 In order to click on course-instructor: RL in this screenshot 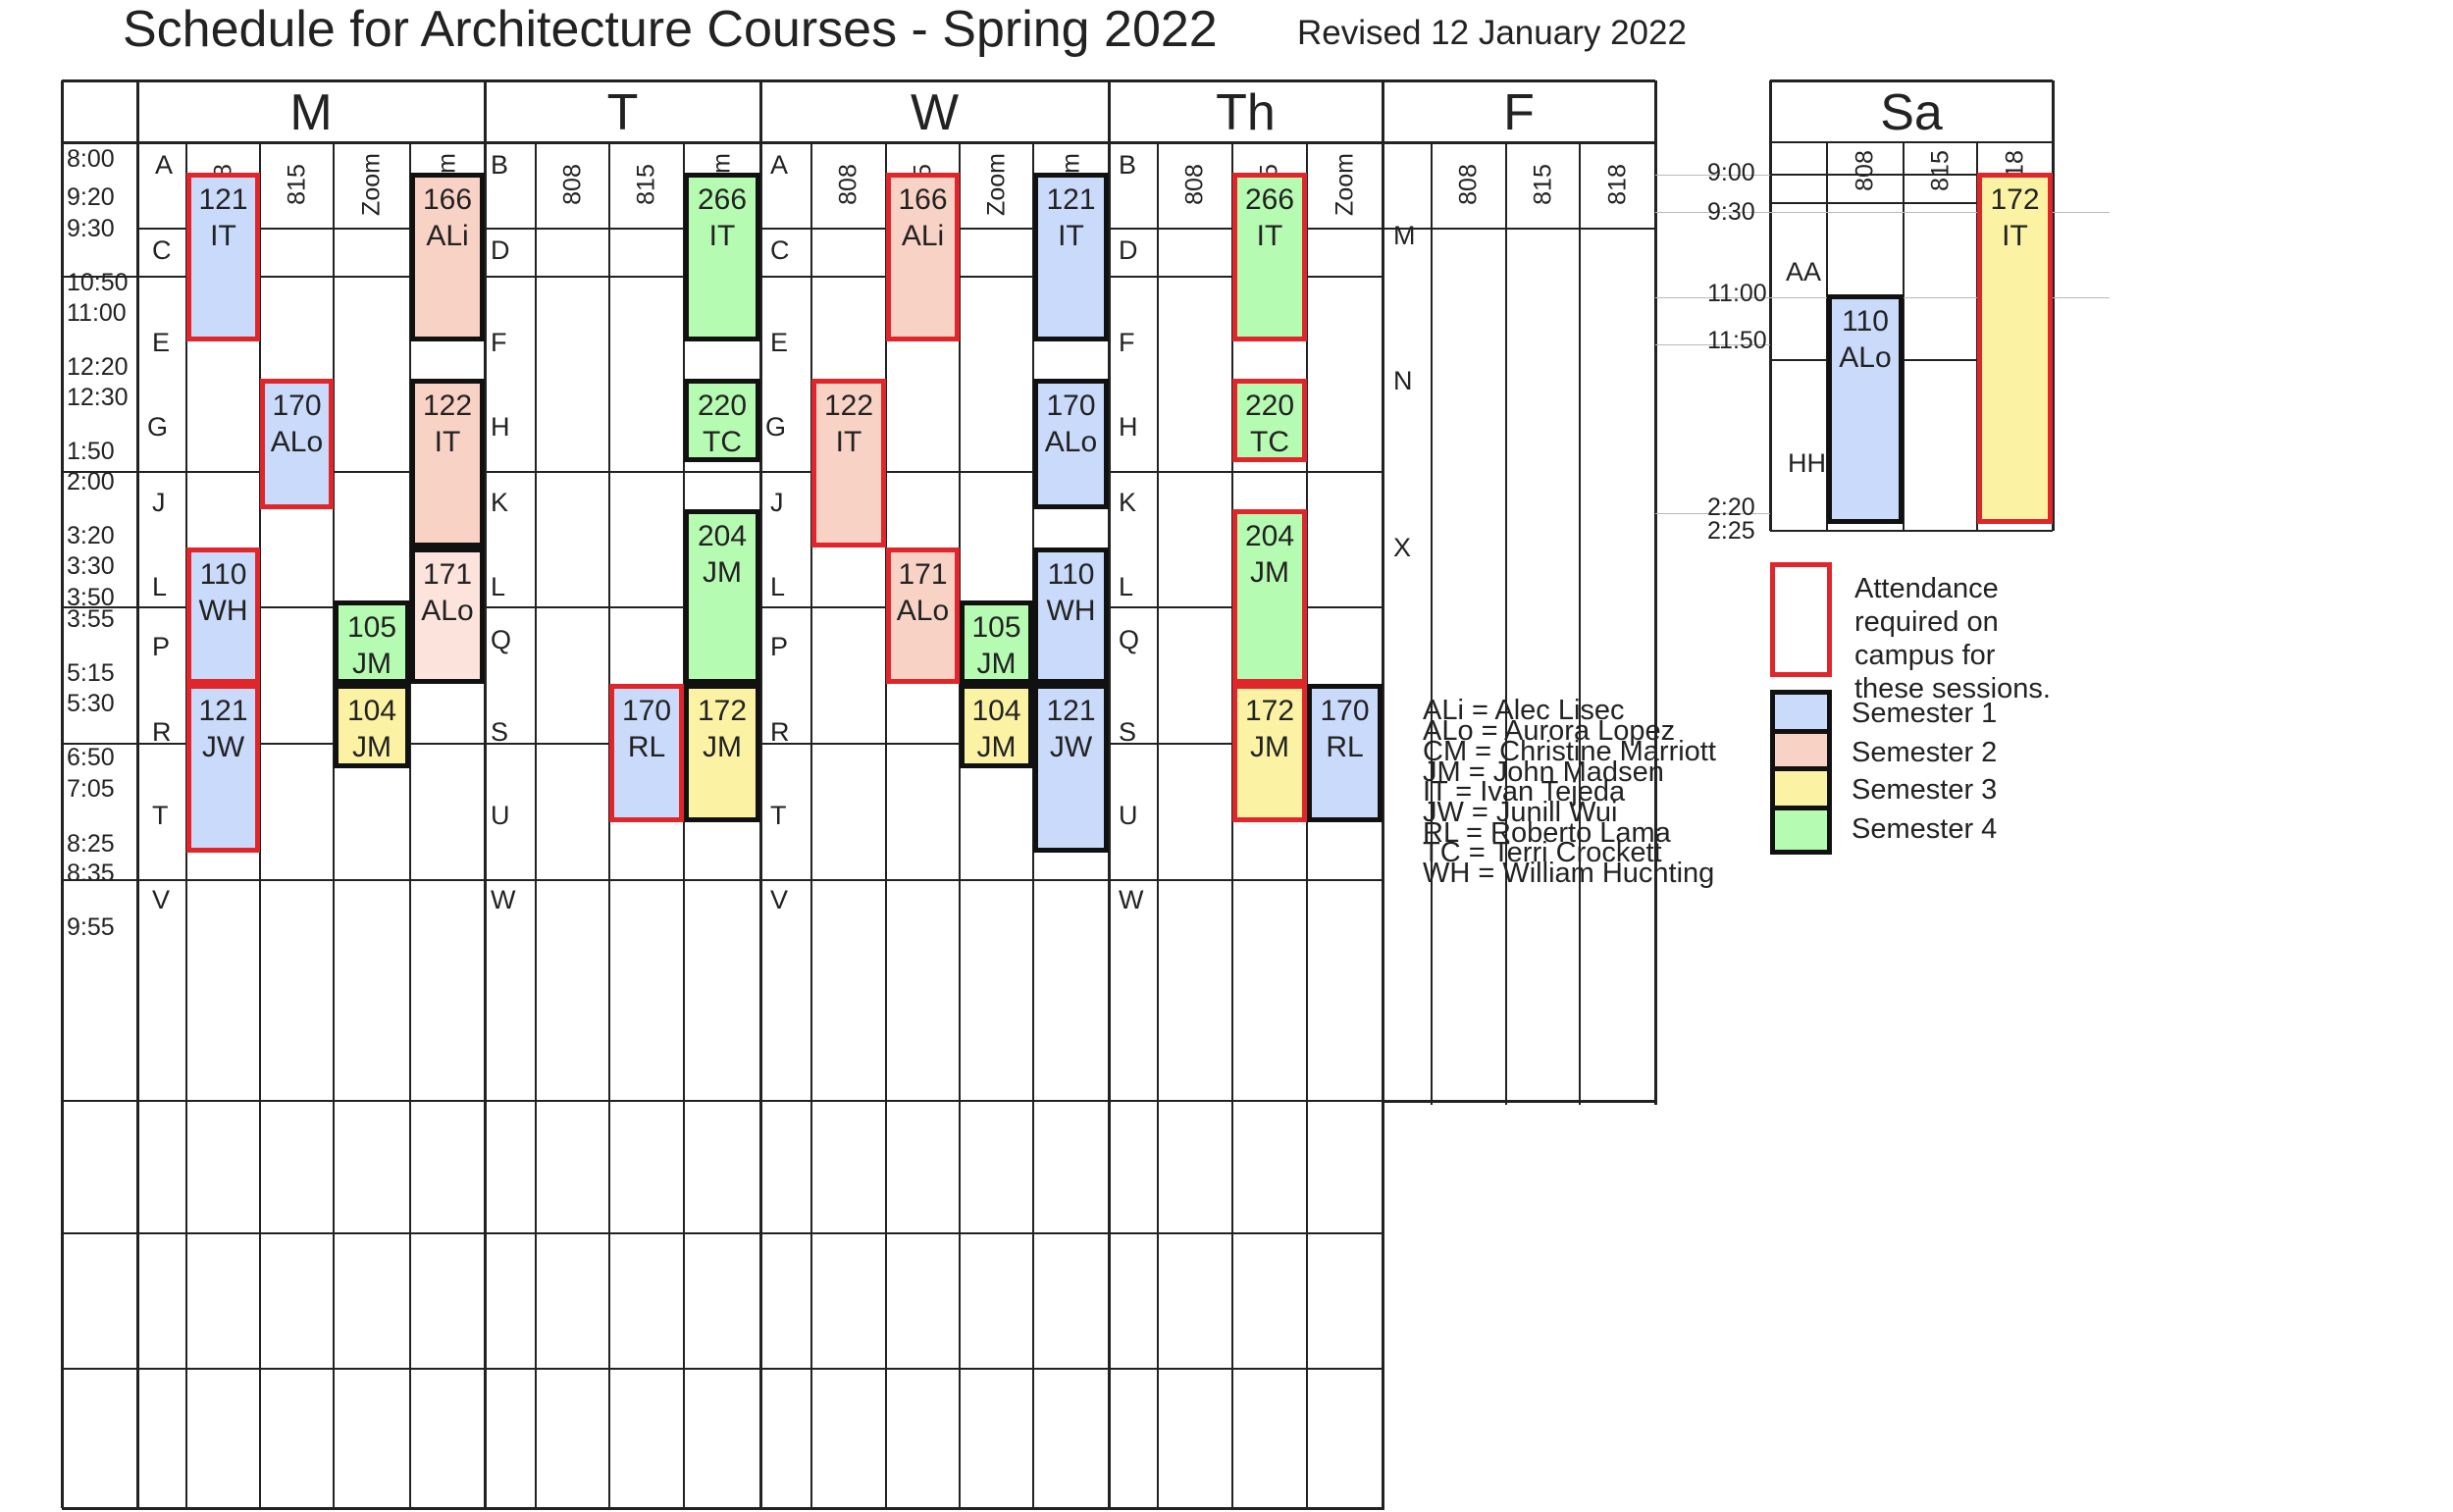, I will do `click(646, 747)`.